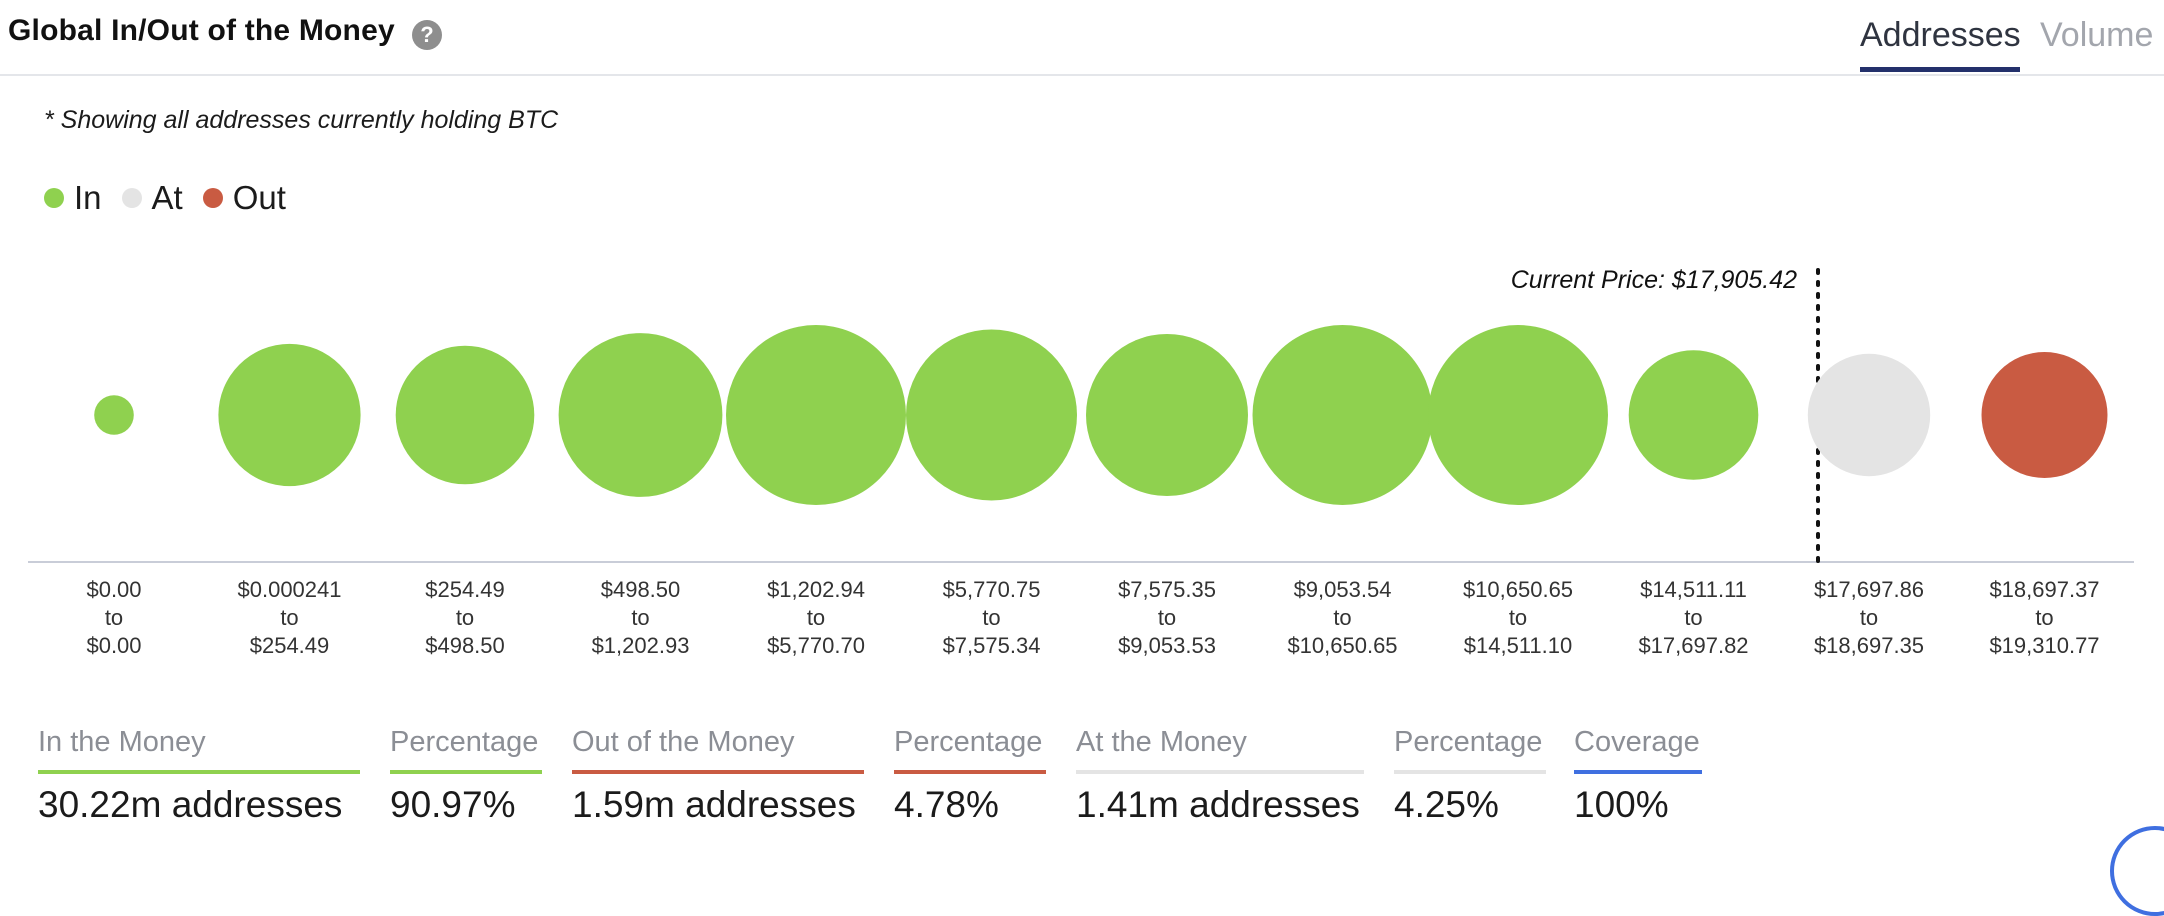 The height and width of the screenshot is (916, 2164). What do you see at coordinates (167, 197) in the screenshot?
I see `legend-label-at: At` at bounding box center [167, 197].